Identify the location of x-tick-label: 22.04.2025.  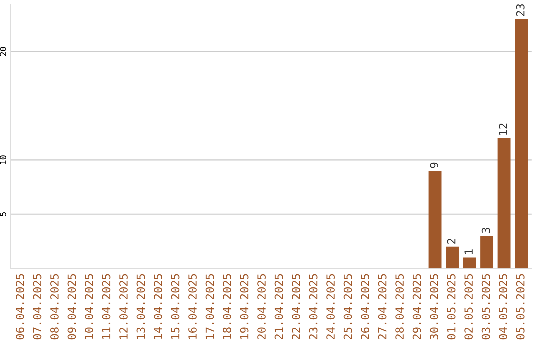
(296, 307).